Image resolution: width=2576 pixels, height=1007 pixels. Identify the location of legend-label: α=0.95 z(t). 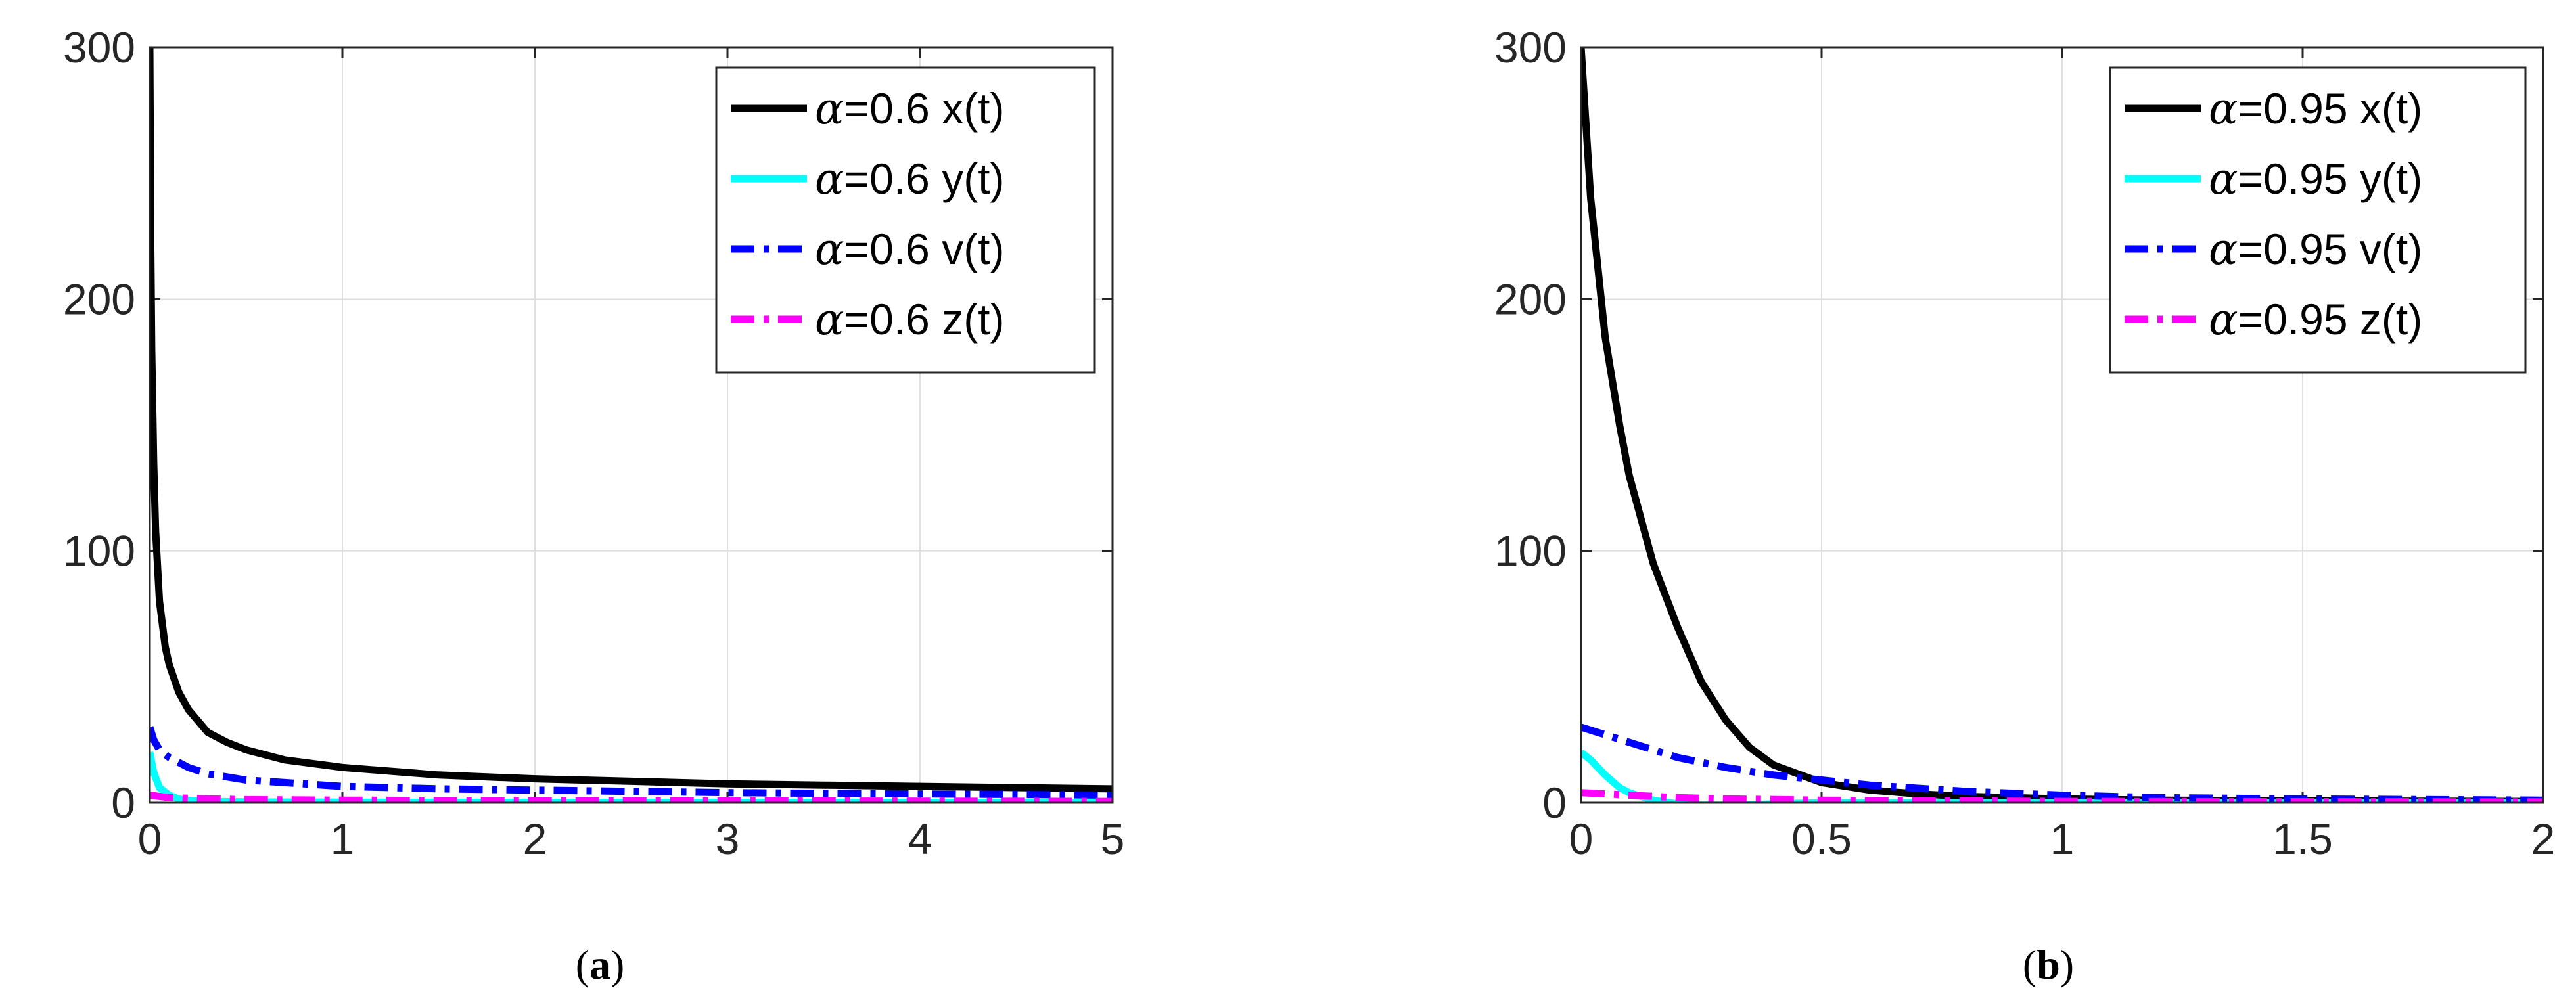
(2315, 319).